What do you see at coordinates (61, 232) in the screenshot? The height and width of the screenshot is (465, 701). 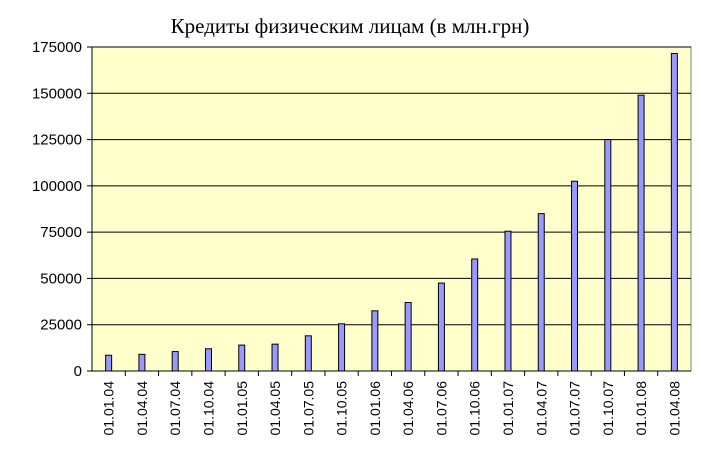 I see `y-tick-label: 75000` at bounding box center [61, 232].